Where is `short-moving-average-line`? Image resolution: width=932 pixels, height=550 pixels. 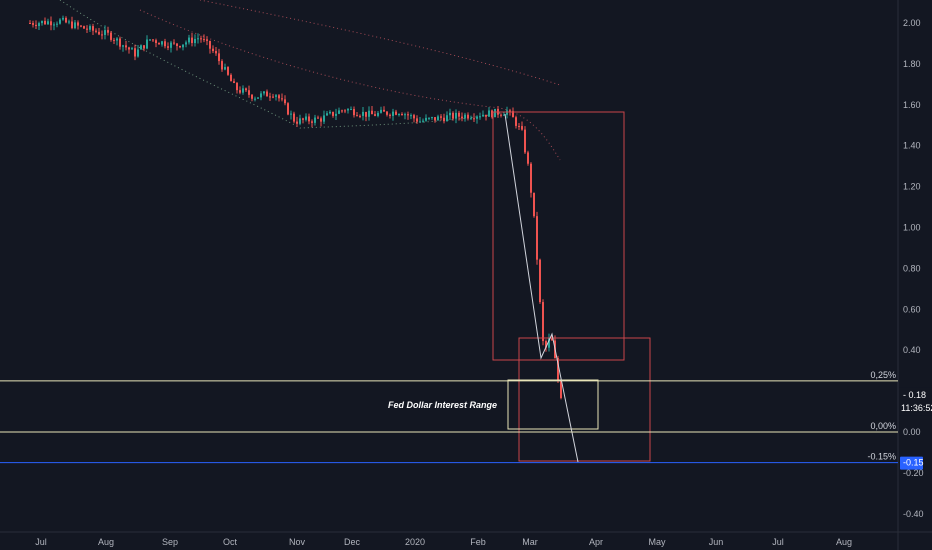 short-moving-average-line is located at coordinates (282, 64).